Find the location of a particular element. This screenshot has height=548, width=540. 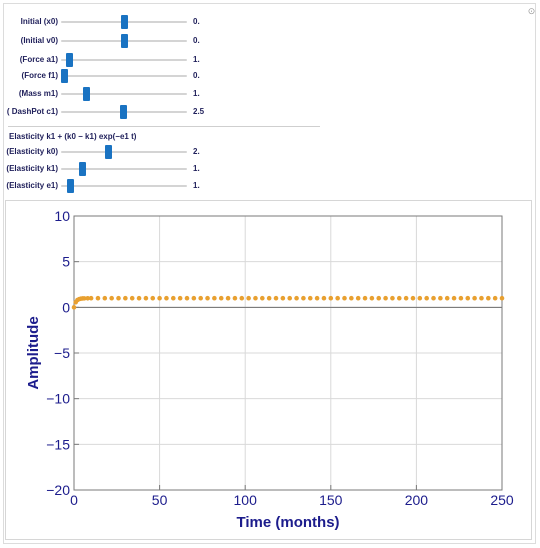

tick-label-y: −20 is located at coordinates (58, 490).